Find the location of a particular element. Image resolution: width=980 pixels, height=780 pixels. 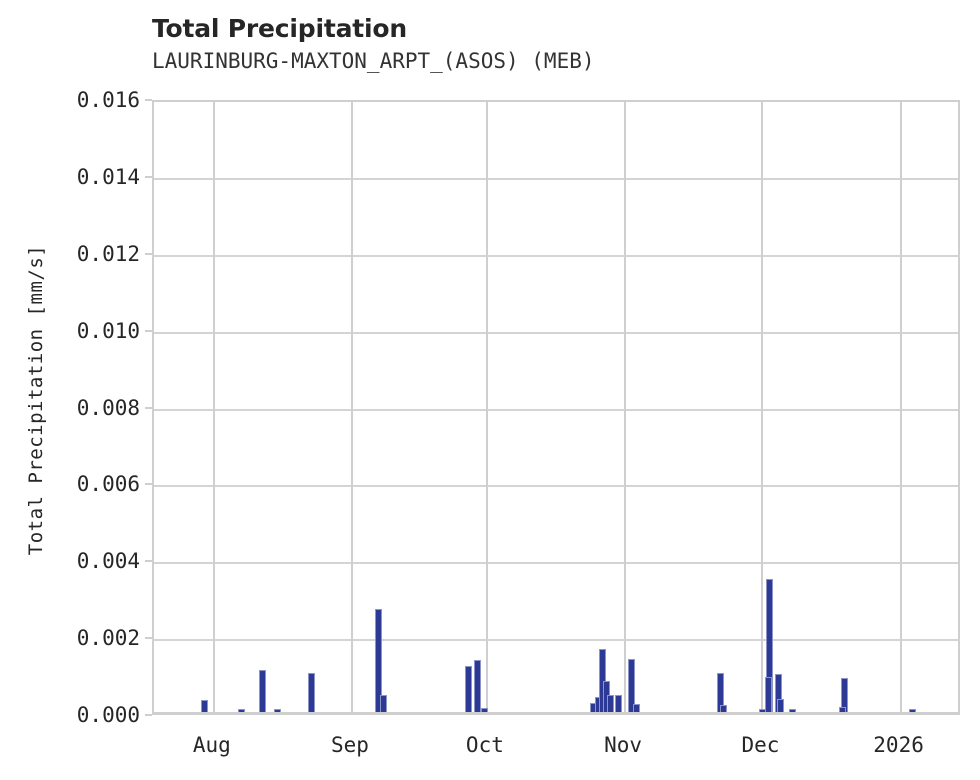

y-tick-label: 0.010 is located at coordinates (108, 330).